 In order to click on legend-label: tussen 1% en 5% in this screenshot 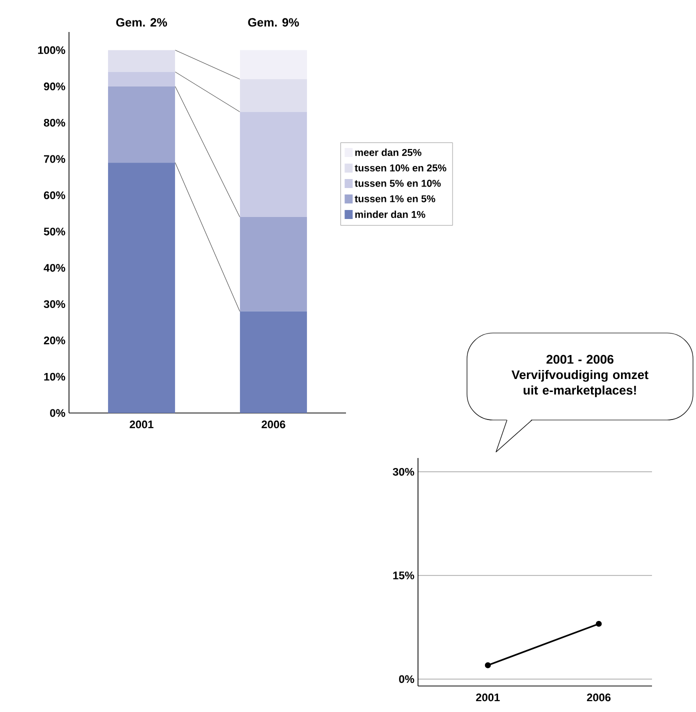, I will do `click(395, 198)`.